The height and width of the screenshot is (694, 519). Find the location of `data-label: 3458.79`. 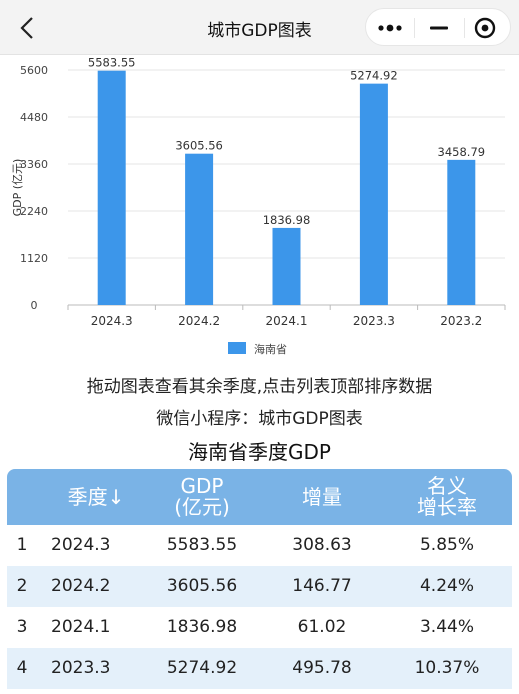

data-label: 3458.79 is located at coordinates (462, 152).